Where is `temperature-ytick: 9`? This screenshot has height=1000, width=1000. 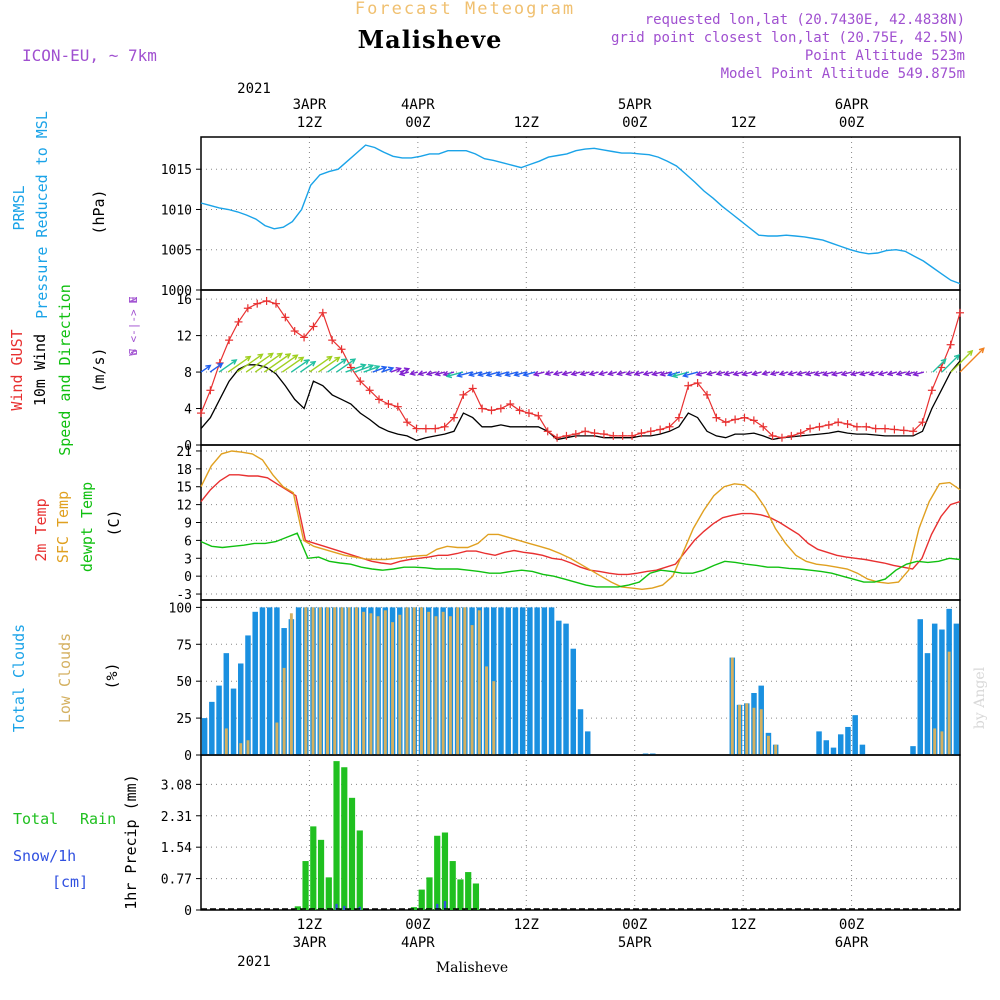 temperature-ytick: 9 is located at coordinates (188, 524).